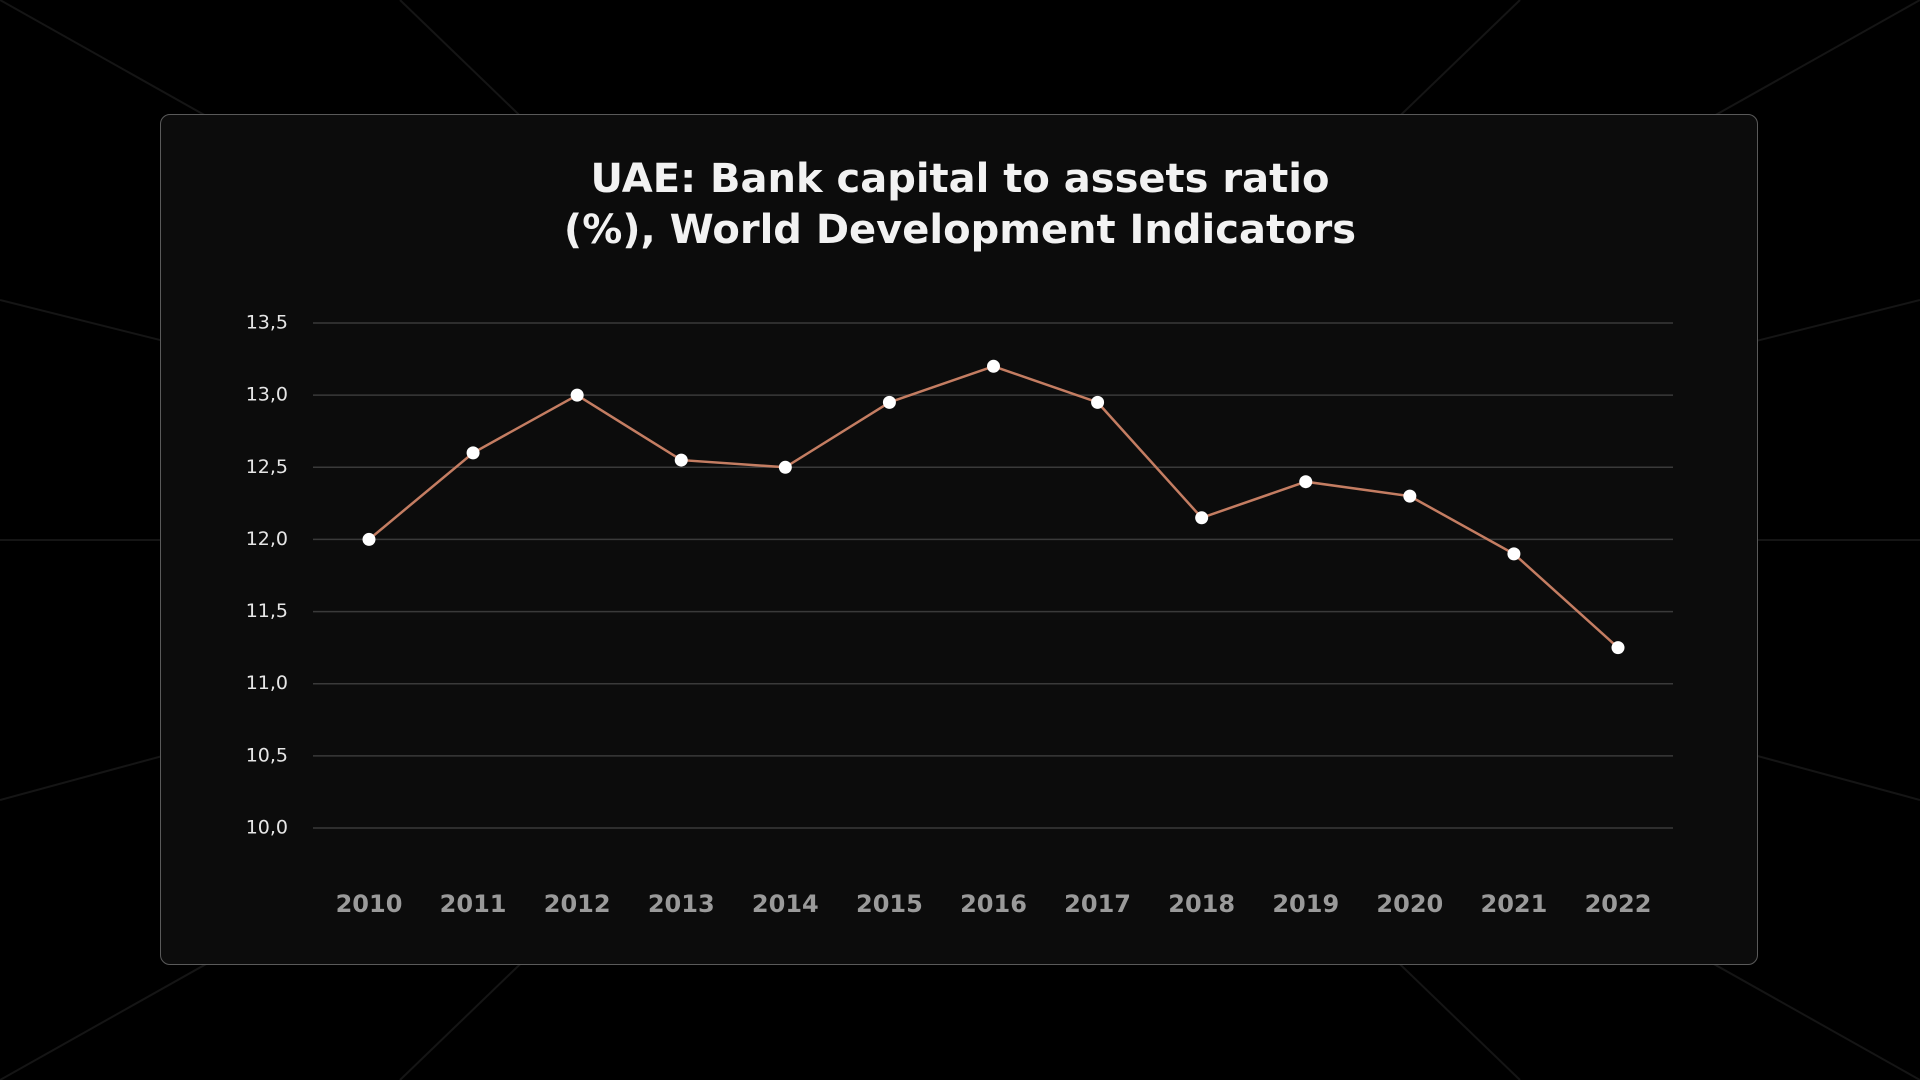  What do you see at coordinates (267, 755) in the screenshot?
I see `y-tick-label: 10,5` at bounding box center [267, 755].